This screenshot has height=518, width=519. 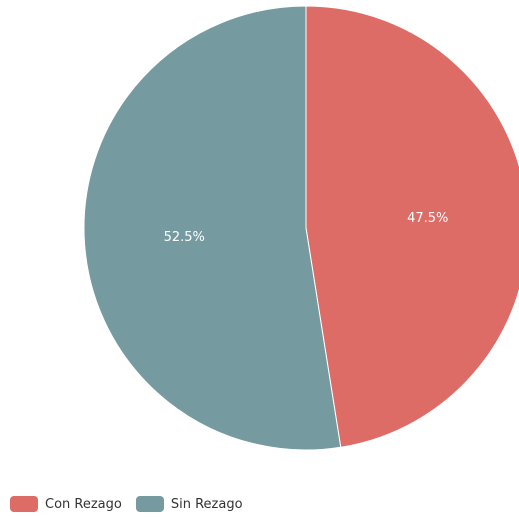 I want to click on legend: Con Rezago Sin Rezago, so click(x=126, y=504).